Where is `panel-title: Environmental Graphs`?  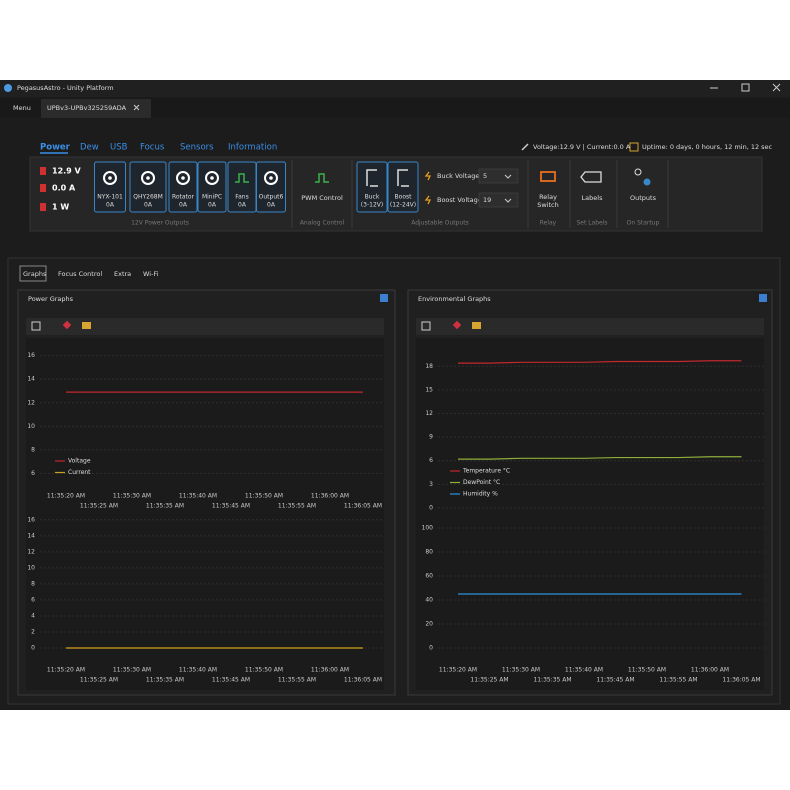 panel-title: Environmental Graphs is located at coordinates (454, 299).